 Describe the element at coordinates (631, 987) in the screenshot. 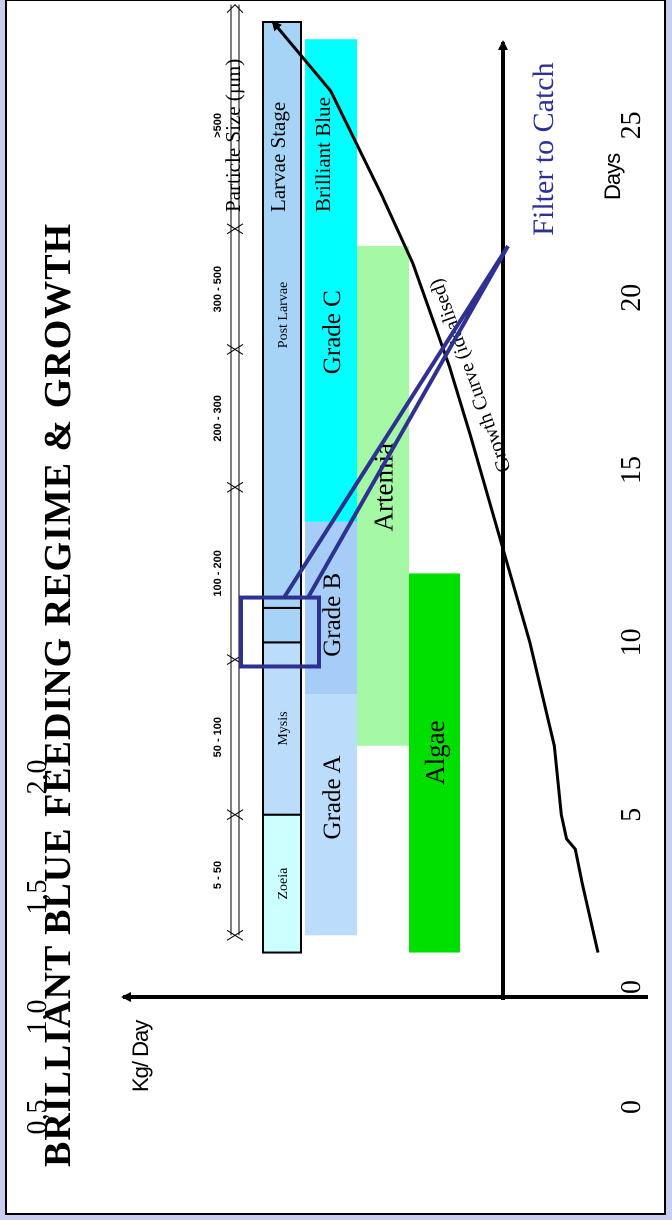

I see `x-tick-0: 0` at that location.